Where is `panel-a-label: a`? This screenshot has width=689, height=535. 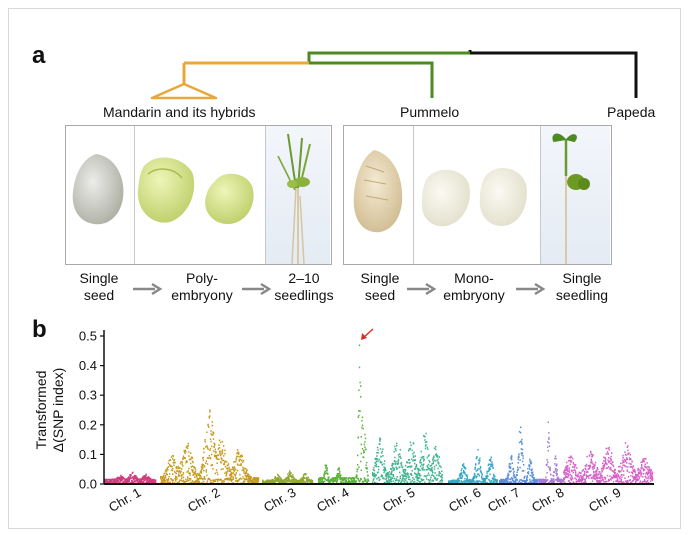
panel-a-label: a is located at coordinates (39, 55).